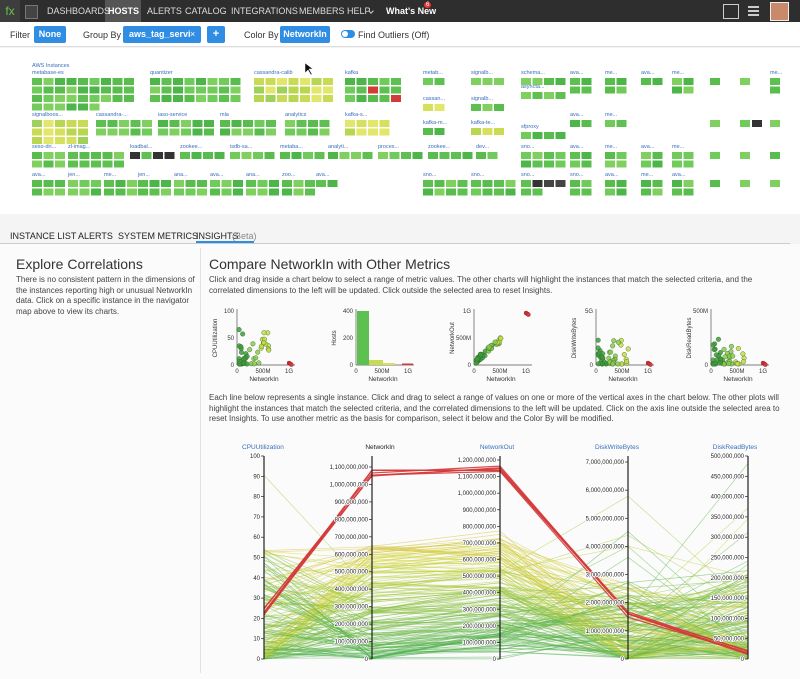 This screenshot has height=679, width=800. What do you see at coordinates (394, 35) in the screenshot?
I see `outliers-label: Find Outliers (Off)` at bounding box center [394, 35].